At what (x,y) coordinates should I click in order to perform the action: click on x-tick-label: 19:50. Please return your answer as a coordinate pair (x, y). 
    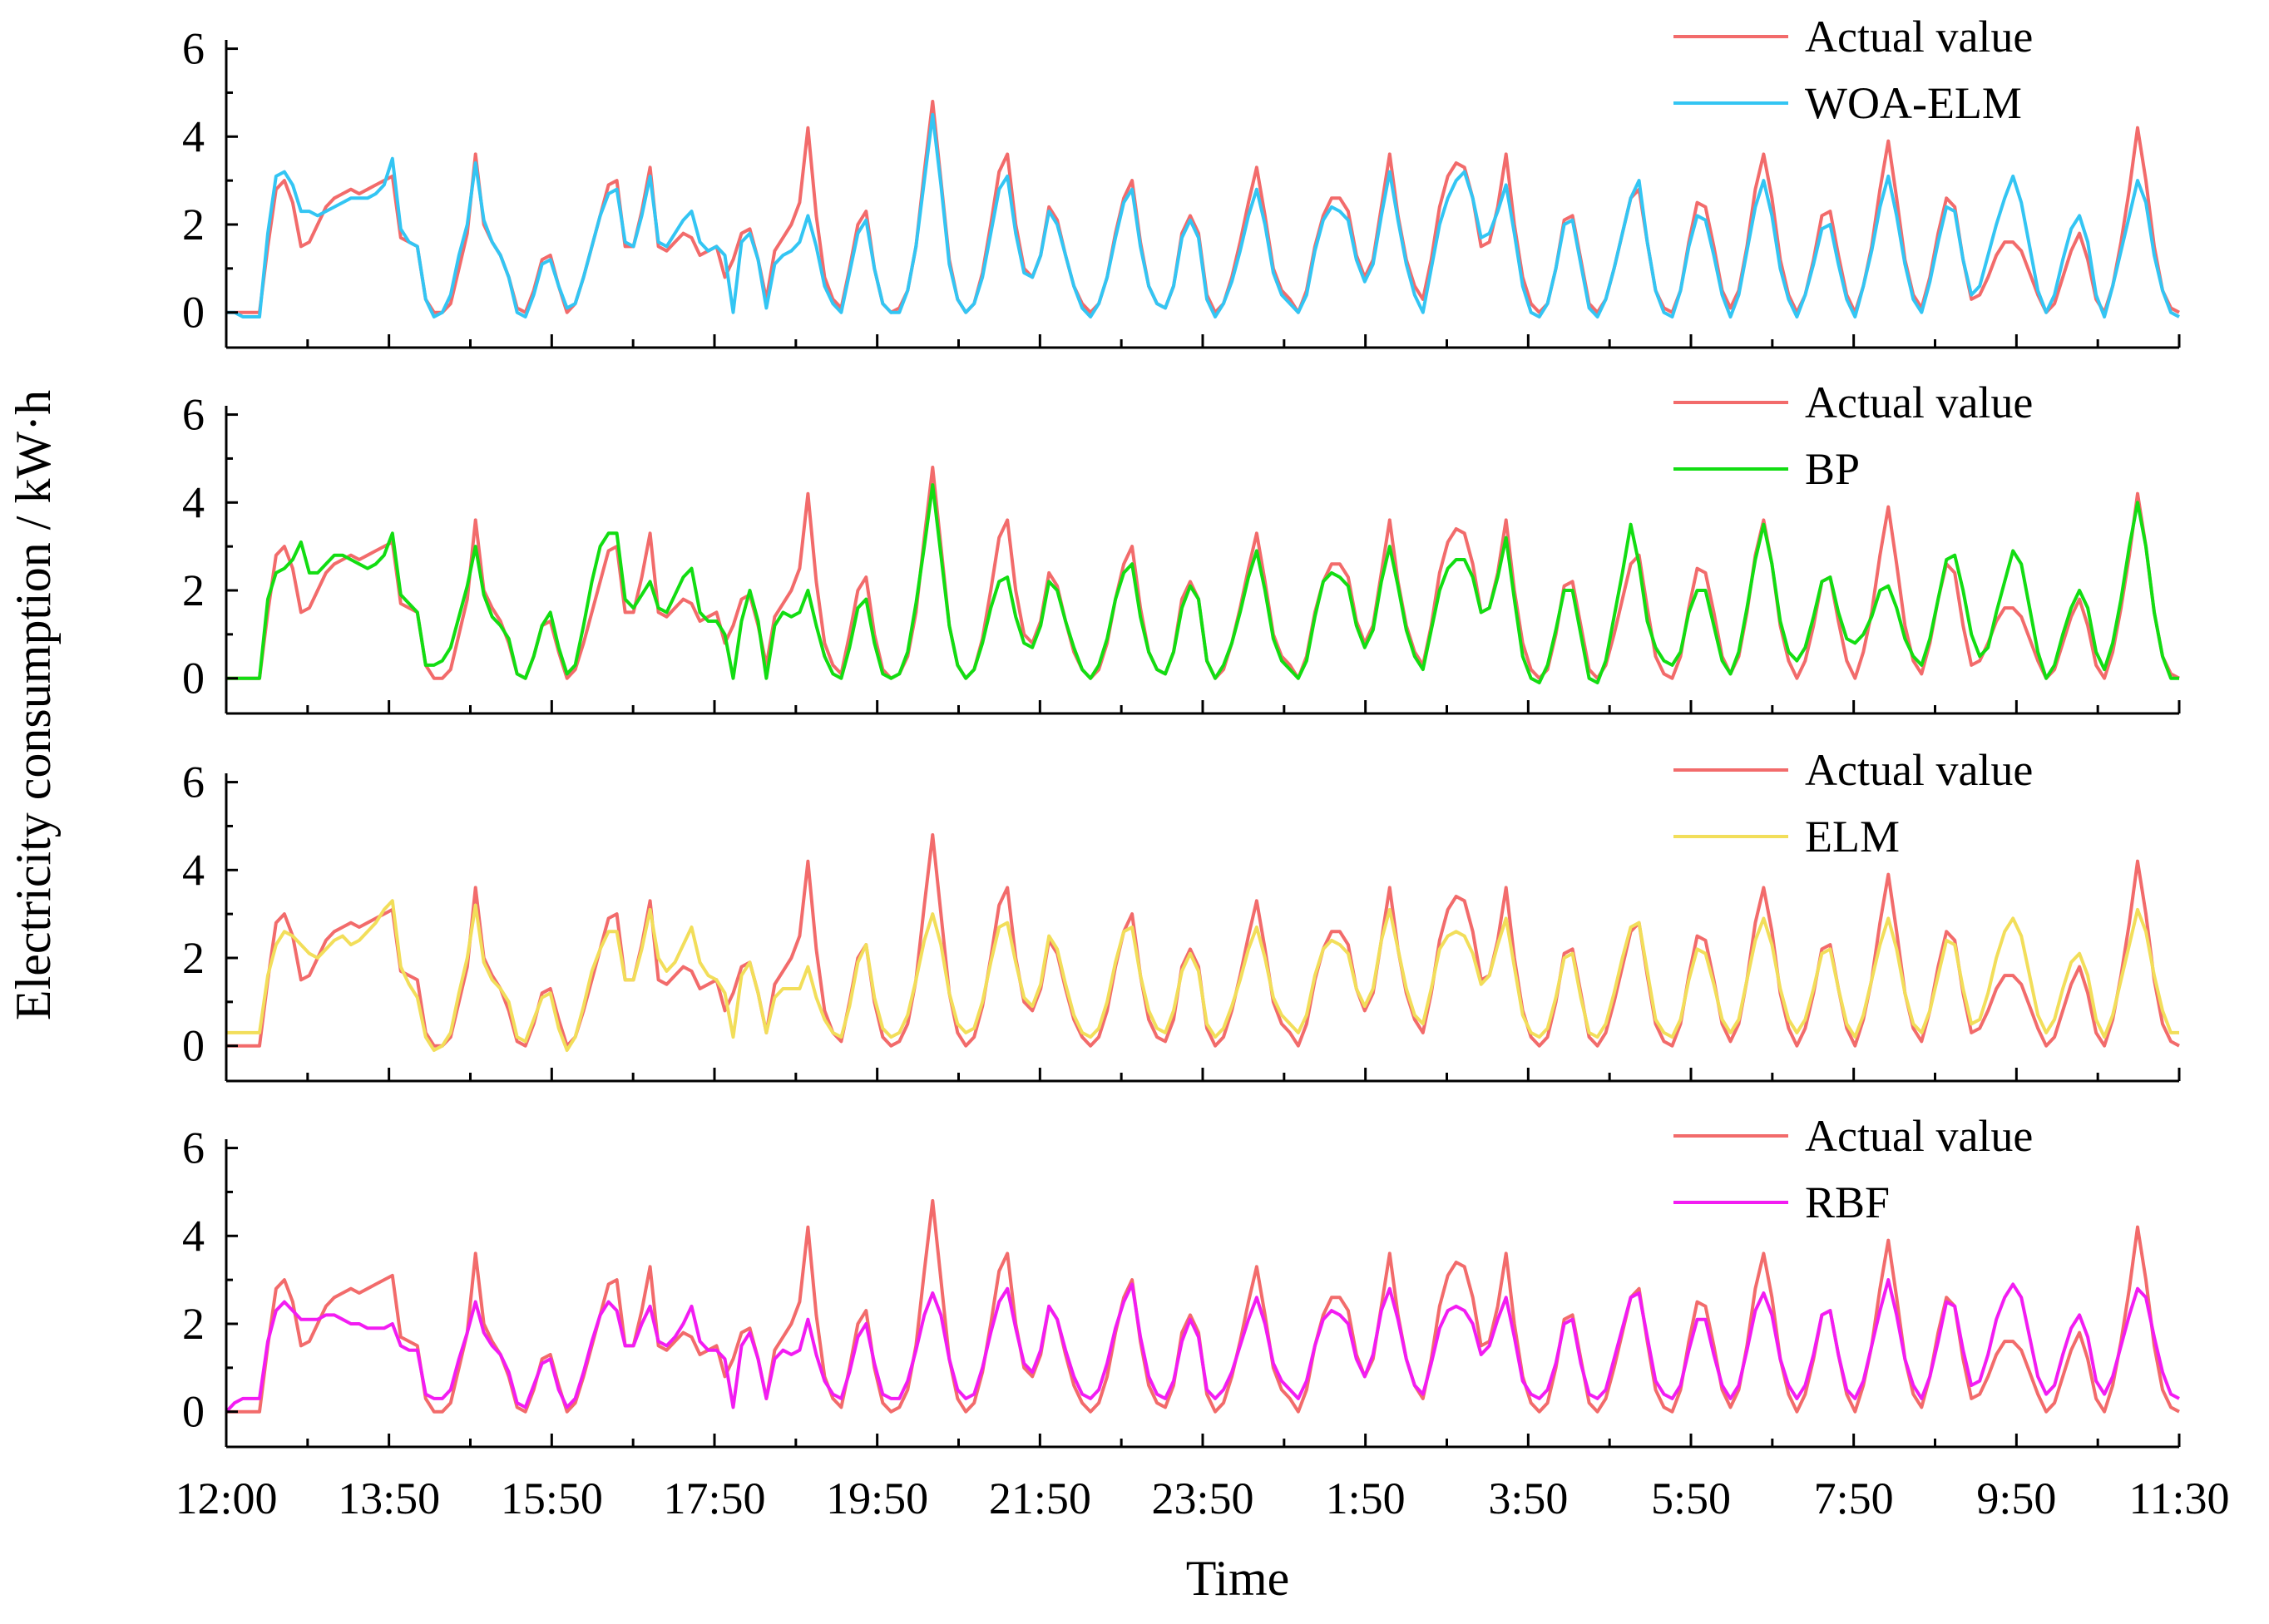
    Looking at the image, I should click on (877, 1498).